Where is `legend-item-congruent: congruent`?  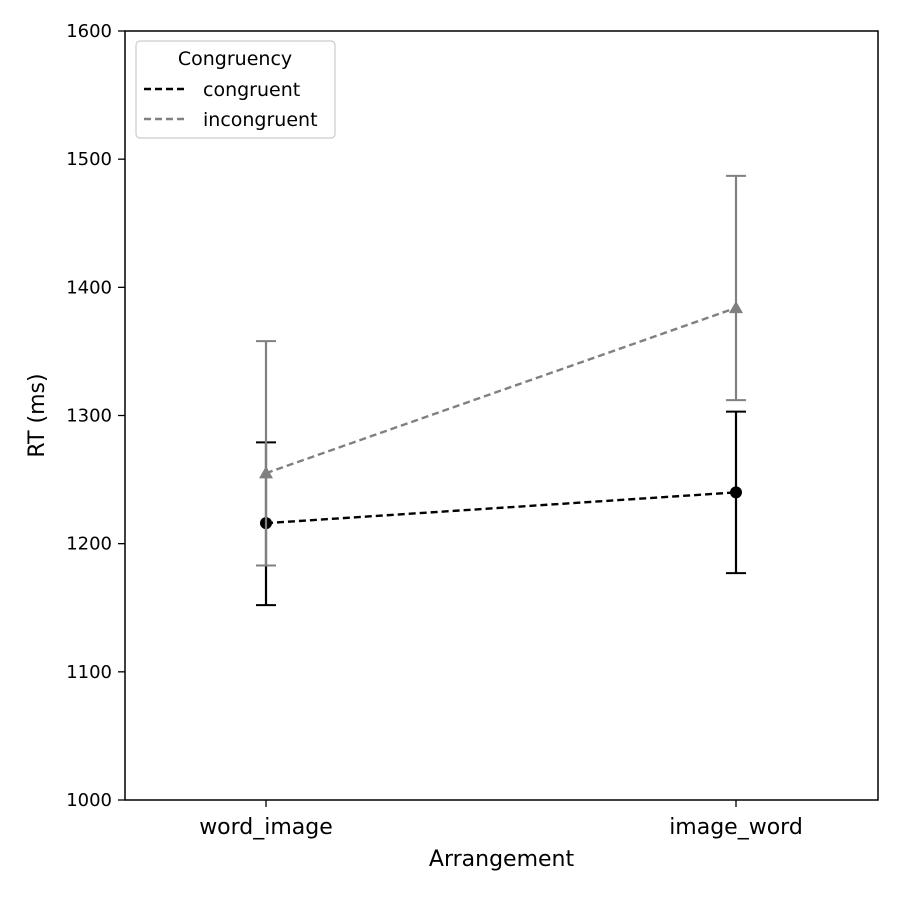
legend-item-congruent: congruent is located at coordinates (222, 90).